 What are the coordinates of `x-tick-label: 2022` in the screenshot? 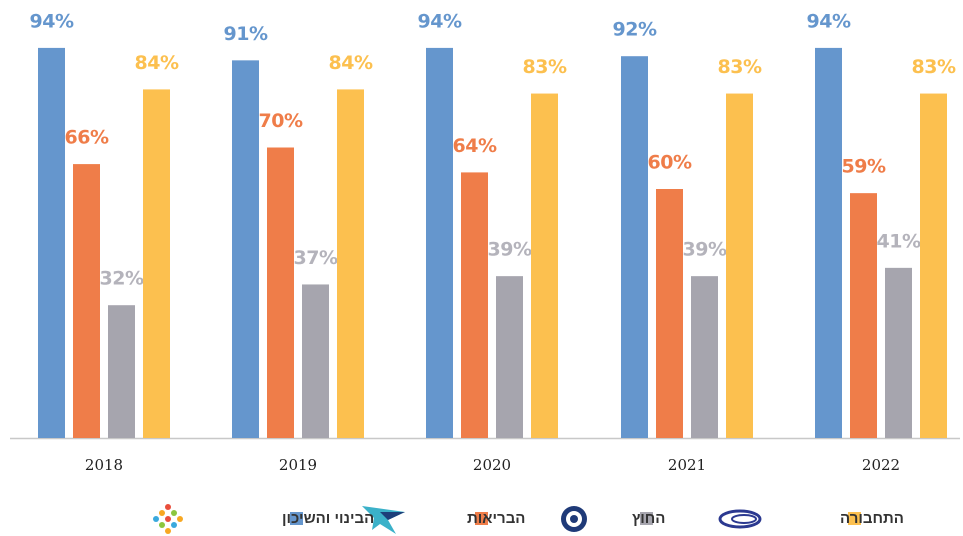 It's located at (881, 465).